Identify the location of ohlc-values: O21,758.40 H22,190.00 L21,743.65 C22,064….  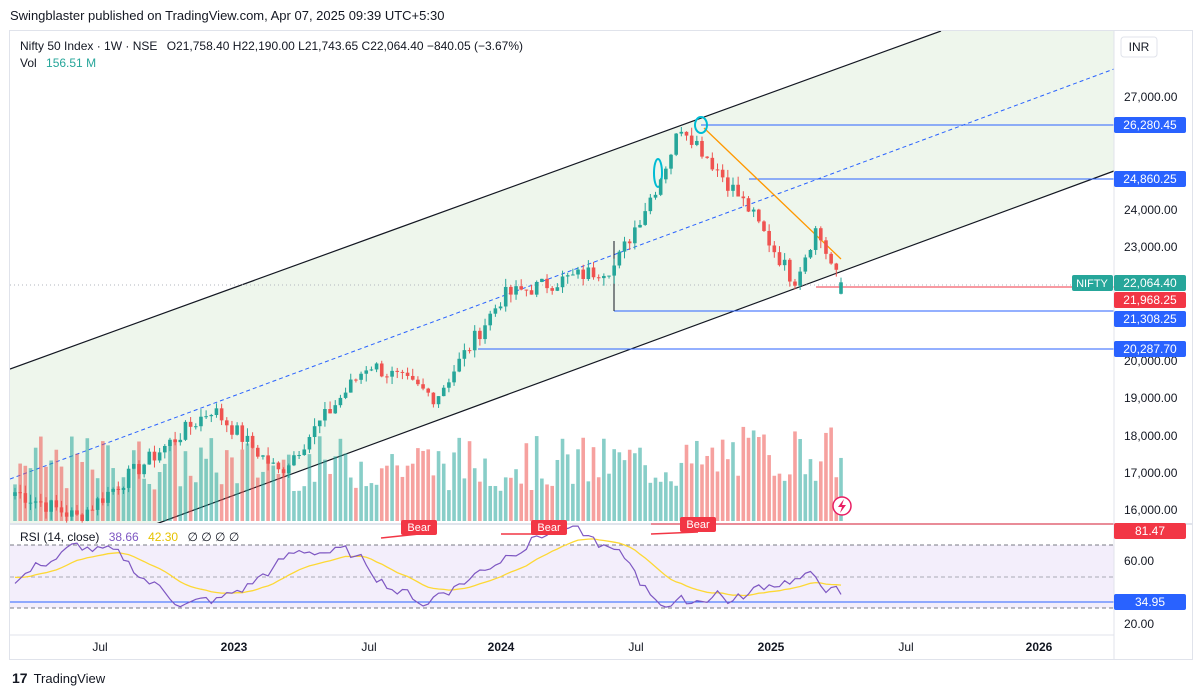
(345, 46).